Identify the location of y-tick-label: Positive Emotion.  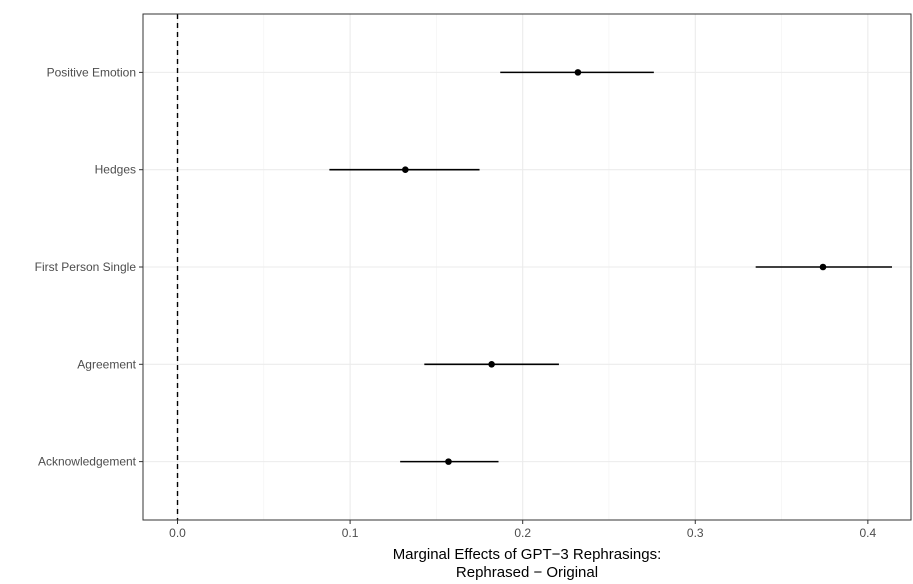
(91, 72).